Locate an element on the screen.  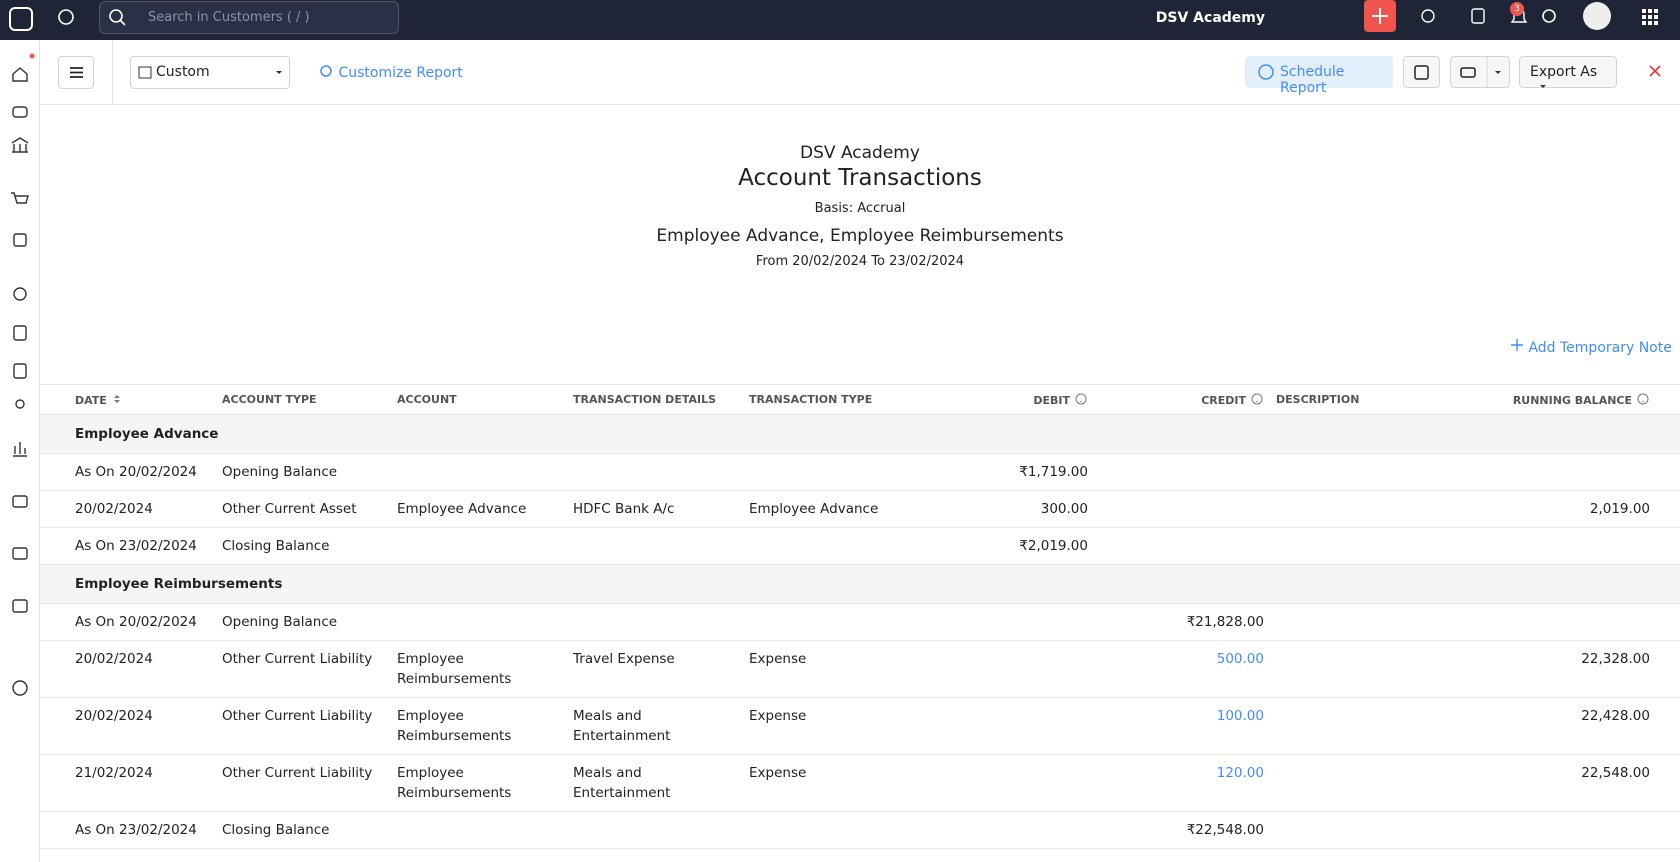
cell: As On 20/02/2024 is located at coordinates (131, 622).